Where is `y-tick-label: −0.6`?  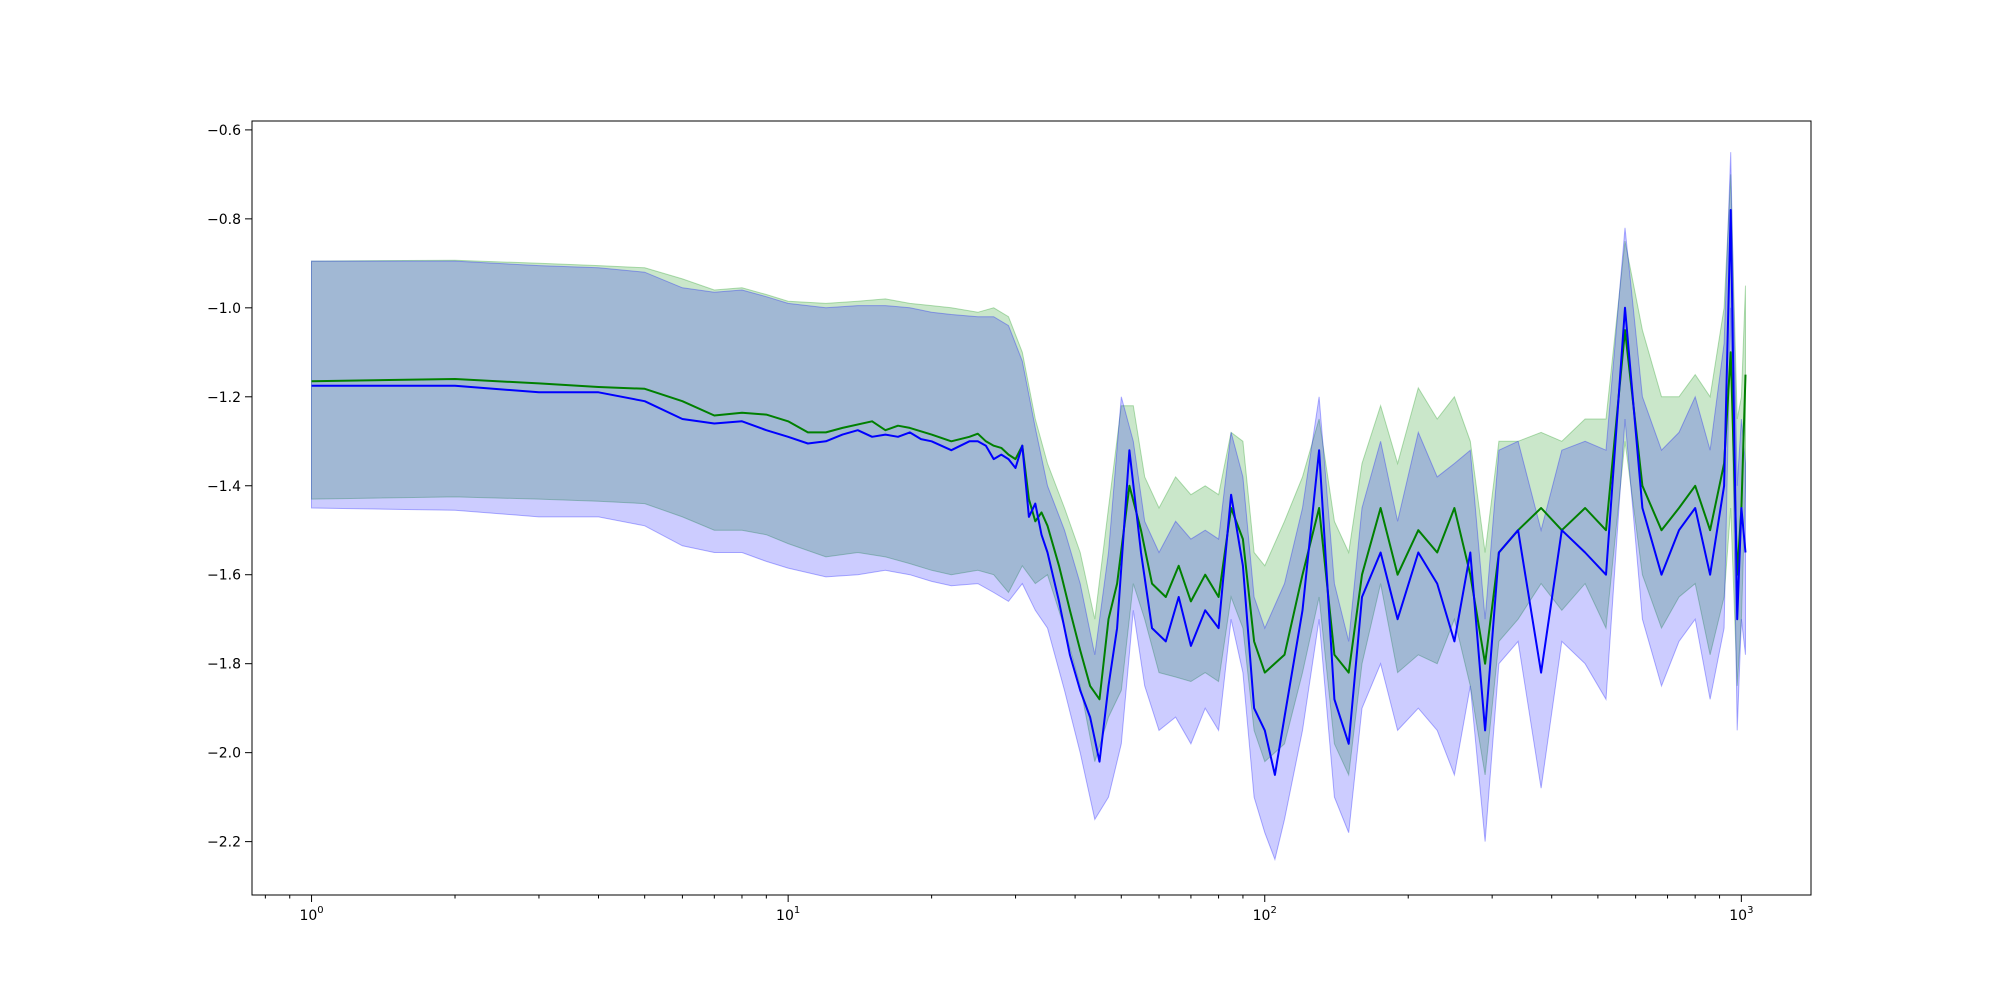
y-tick-label: −0.6 is located at coordinates (224, 131).